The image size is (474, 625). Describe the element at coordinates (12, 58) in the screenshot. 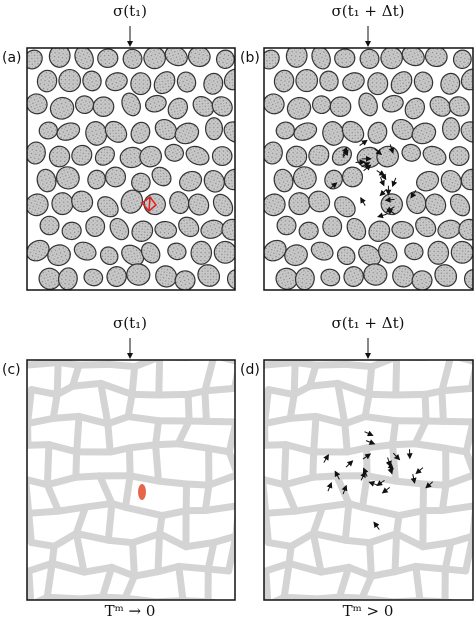

I see `panel-label: (a)` at that location.